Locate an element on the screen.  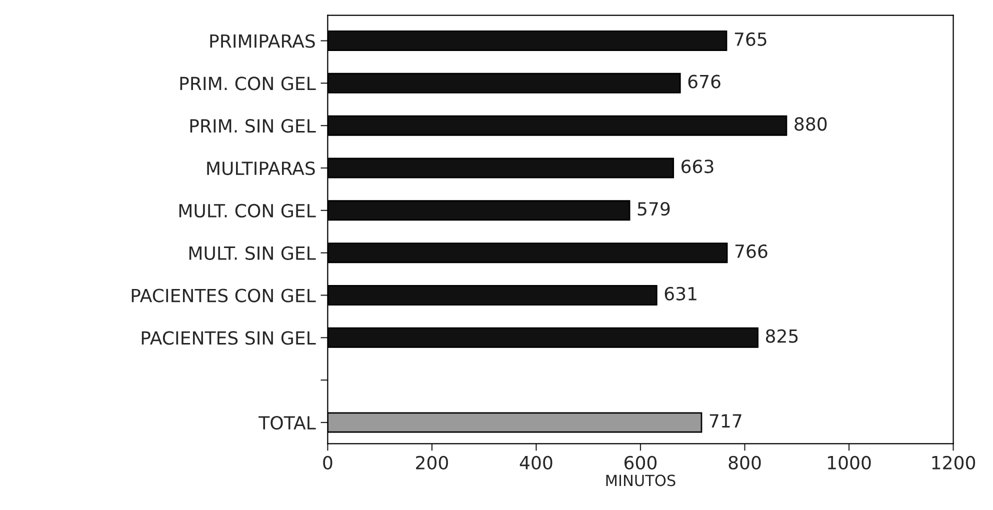
x-tick-label: 800 is located at coordinates (744, 463).